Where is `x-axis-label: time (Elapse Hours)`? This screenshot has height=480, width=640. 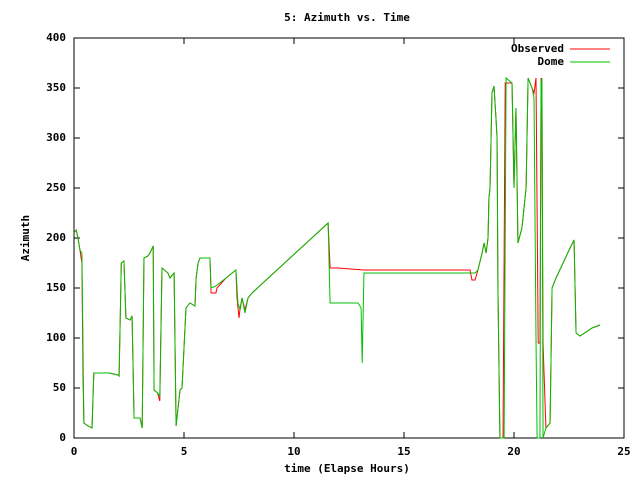
x-axis-label: time (Elapse Hours) is located at coordinates (347, 468).